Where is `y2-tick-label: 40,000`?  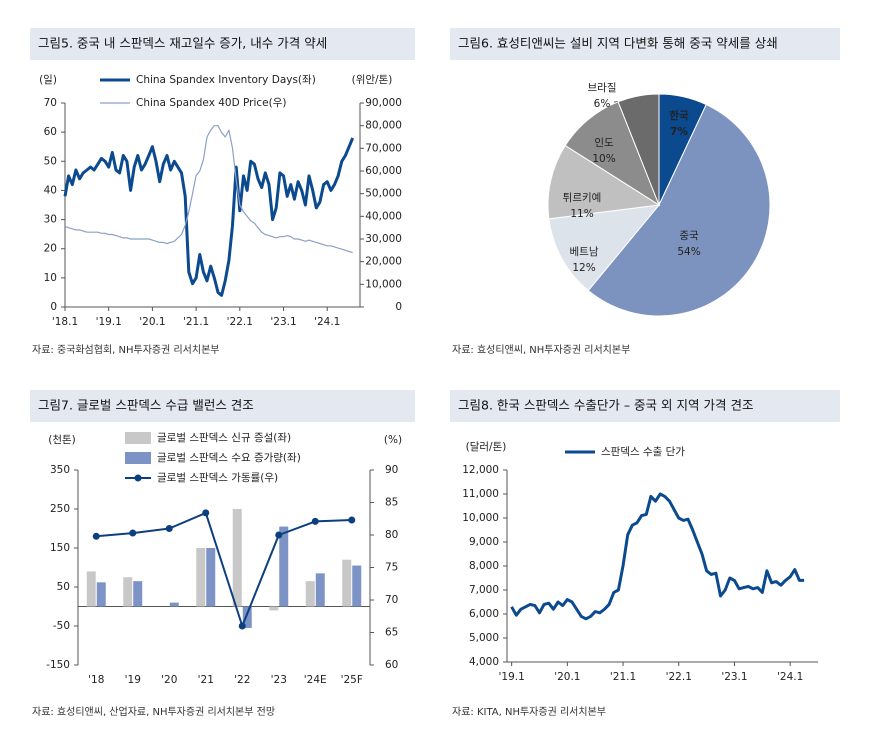
y2-tick-label: 40,000 is located at coordinates (383, 216).